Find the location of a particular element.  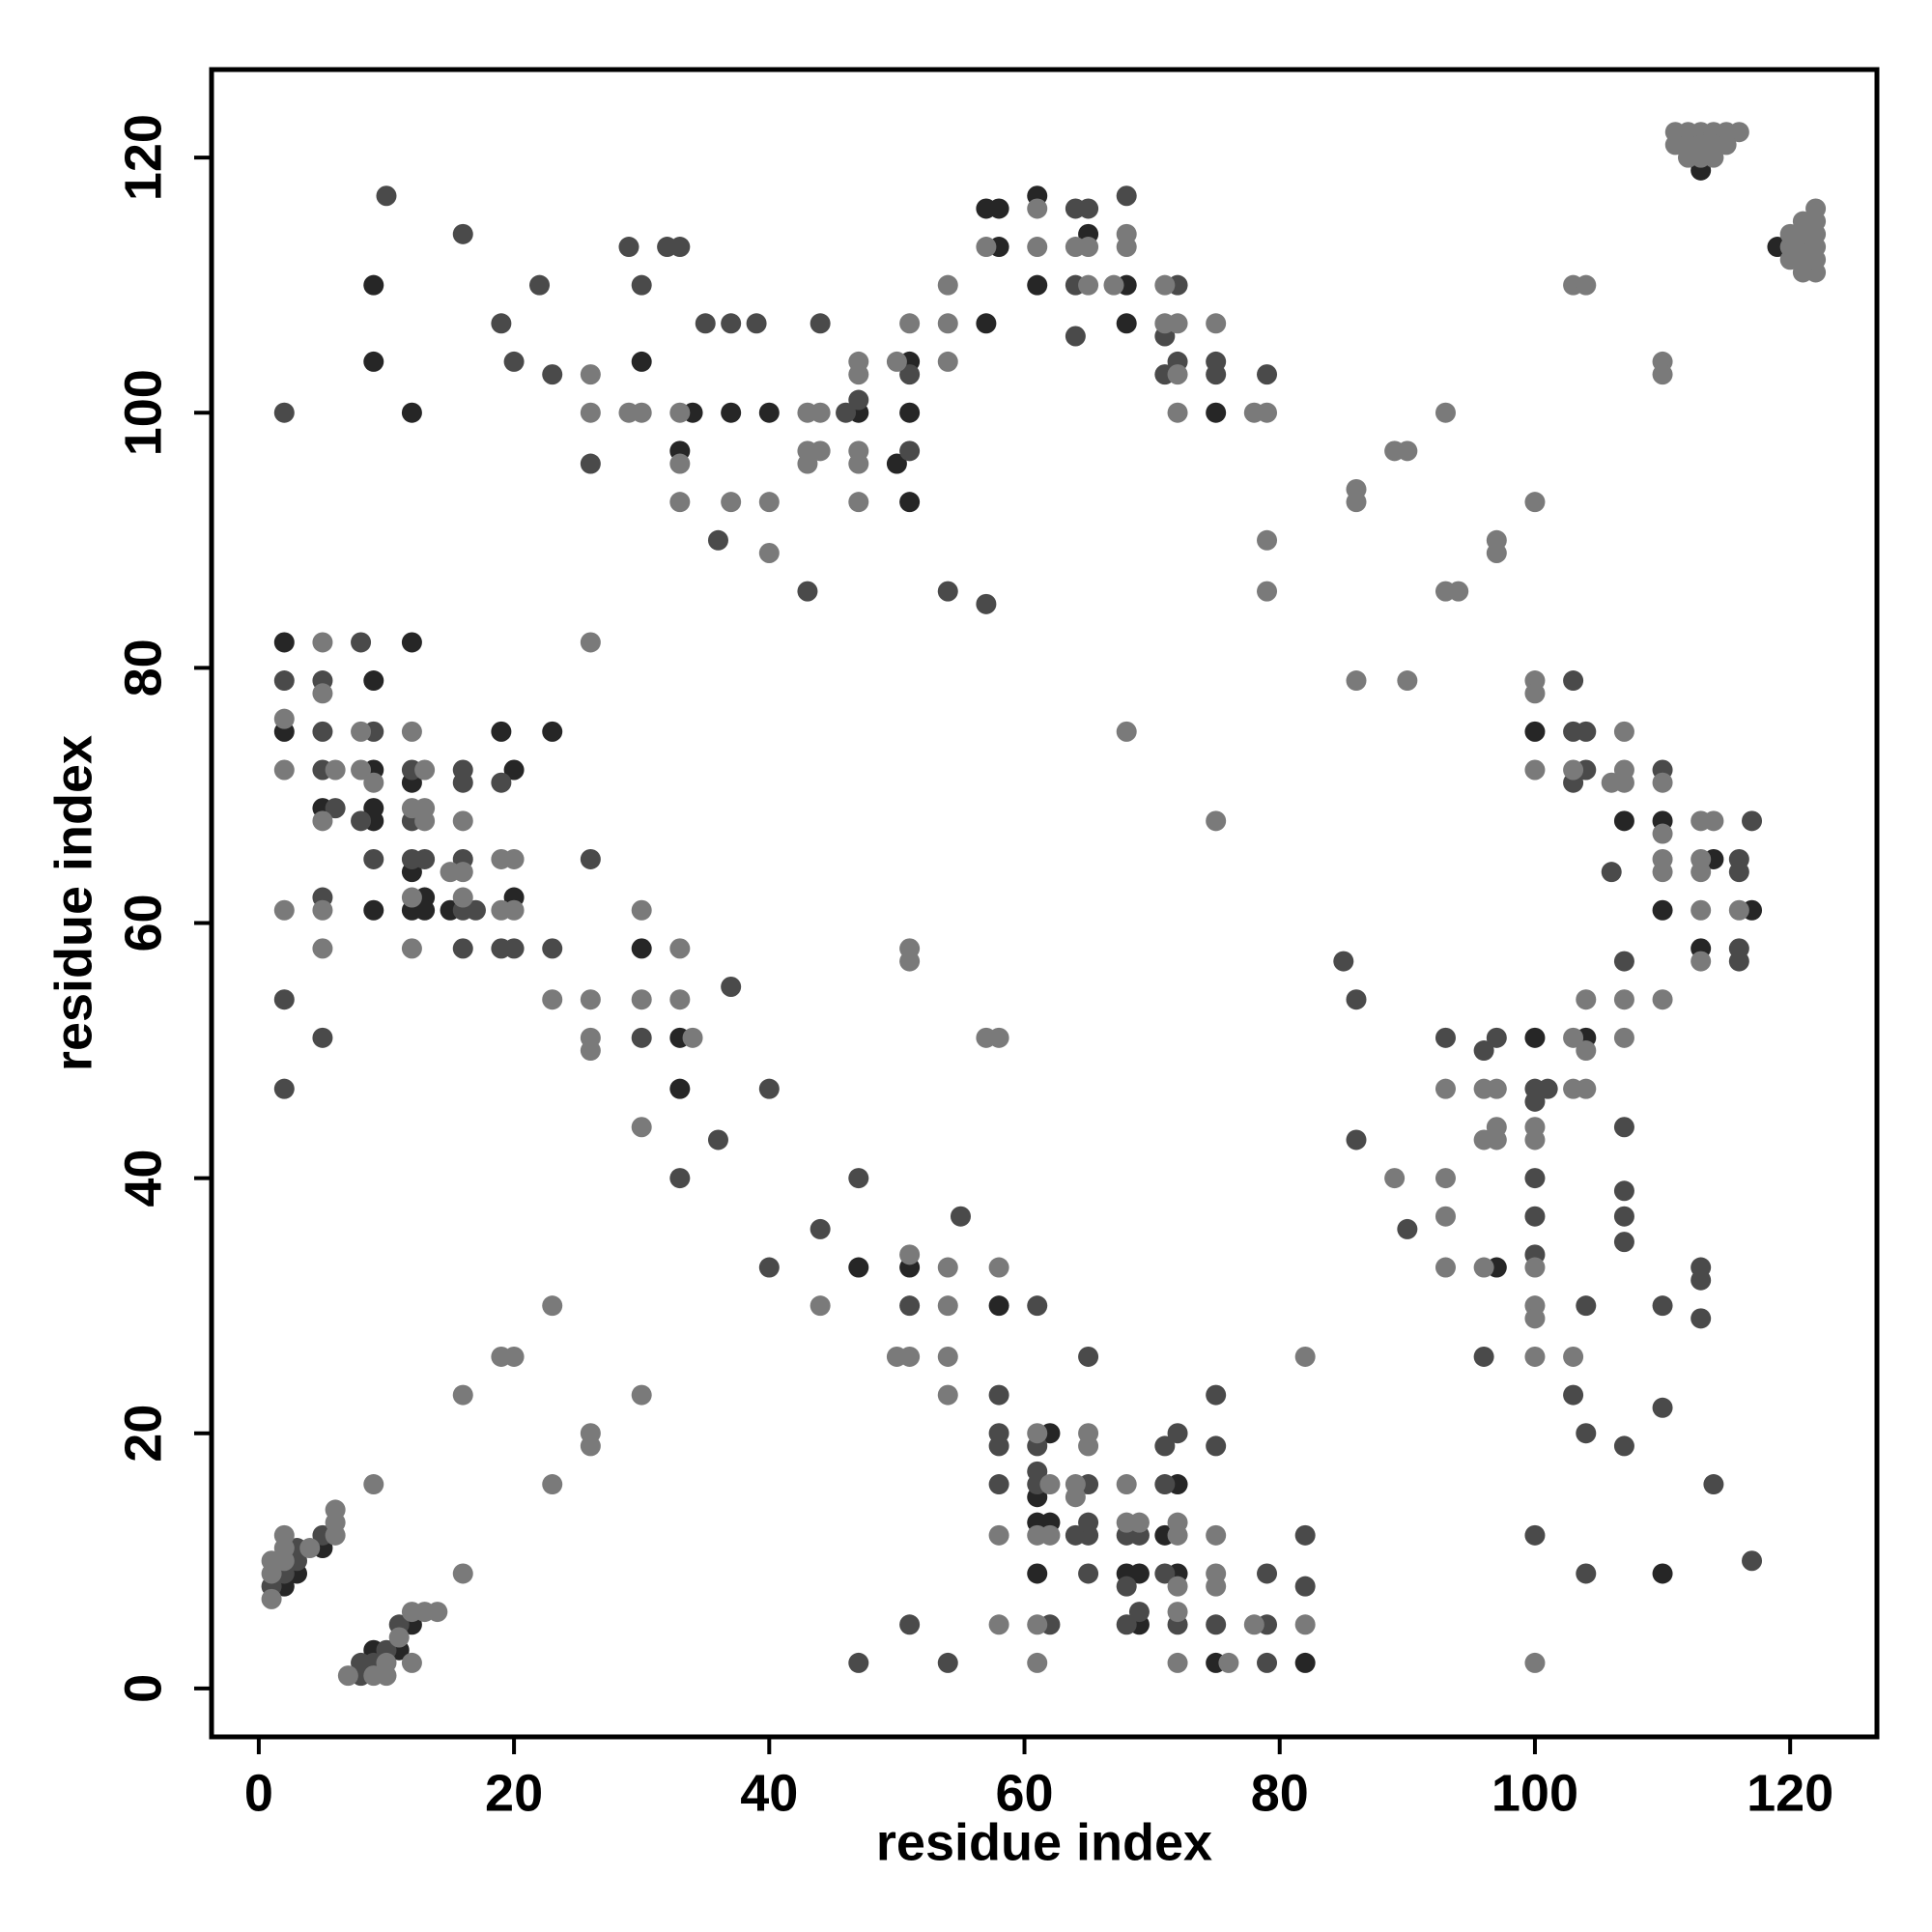

x-tick-label: 0 is located at coordinates (258, 1793).